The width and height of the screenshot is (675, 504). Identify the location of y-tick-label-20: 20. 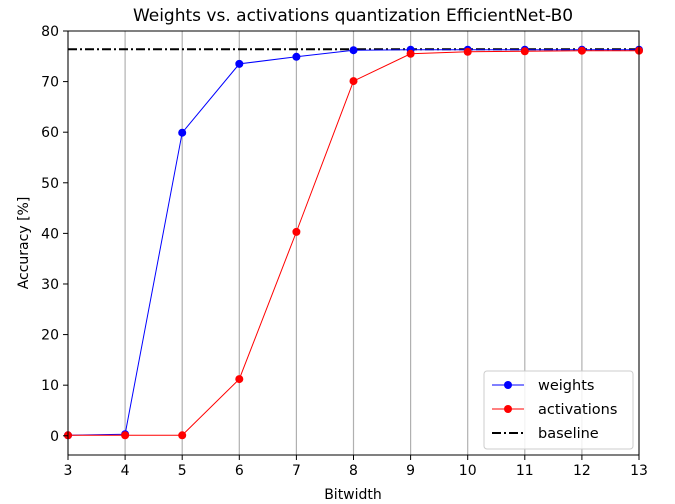
(50, 336).